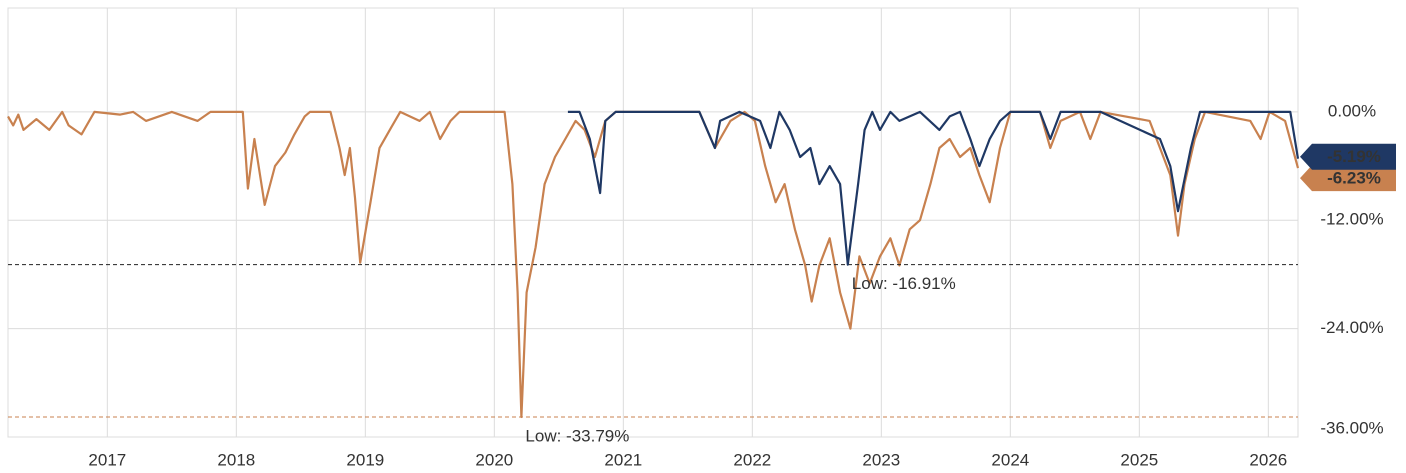 Image resolution: width=1406 pixels, height=473 pixels. Describe the element at coordinates (1351, 427) in the screenshot. I see `y-tick-label: -36.00%` at that location.